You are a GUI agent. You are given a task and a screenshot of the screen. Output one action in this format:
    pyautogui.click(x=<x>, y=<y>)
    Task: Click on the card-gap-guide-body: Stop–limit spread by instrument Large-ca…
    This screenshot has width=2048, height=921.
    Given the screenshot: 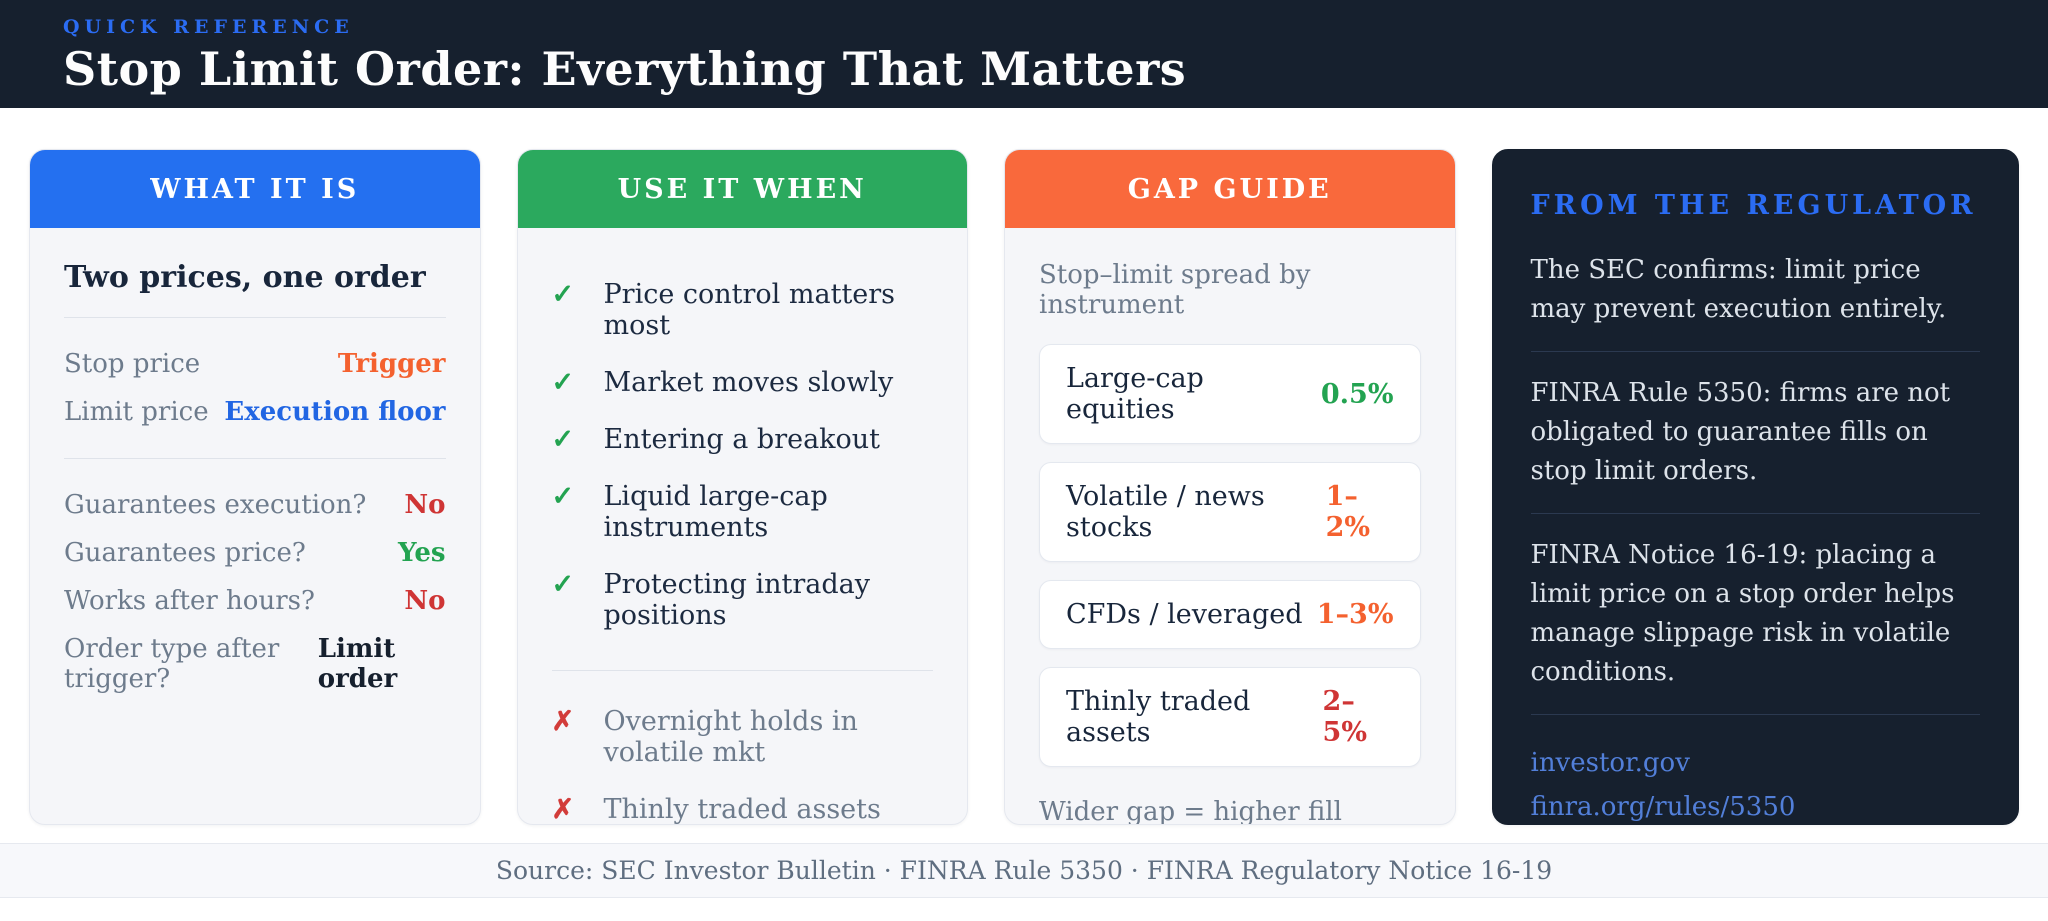 What is the action you would take?
    pyautogui.click(x=1230, y=526)
    